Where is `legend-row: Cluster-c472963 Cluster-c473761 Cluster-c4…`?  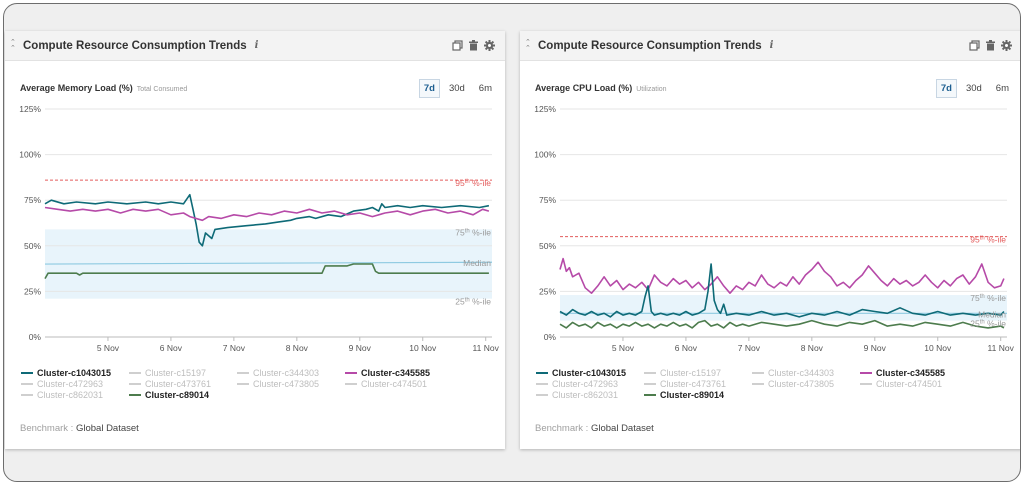 legend-row: Cluster-c472963 Cluster-c473761 Cluster-c4… is located at coordinates (776, 383).